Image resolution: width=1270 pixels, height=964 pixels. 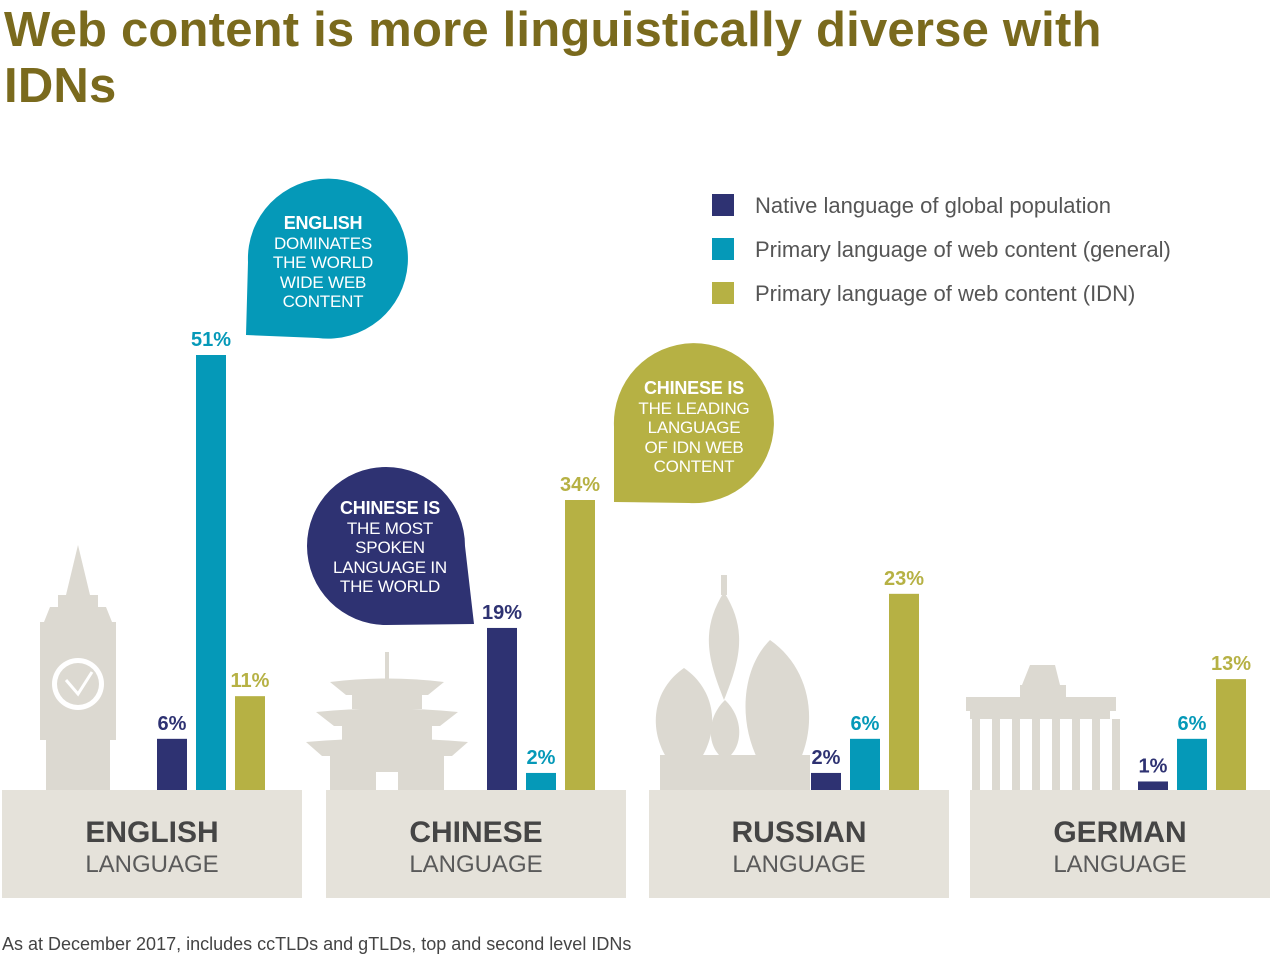 I want to click on bubble-english, so click(x=327, y=258).